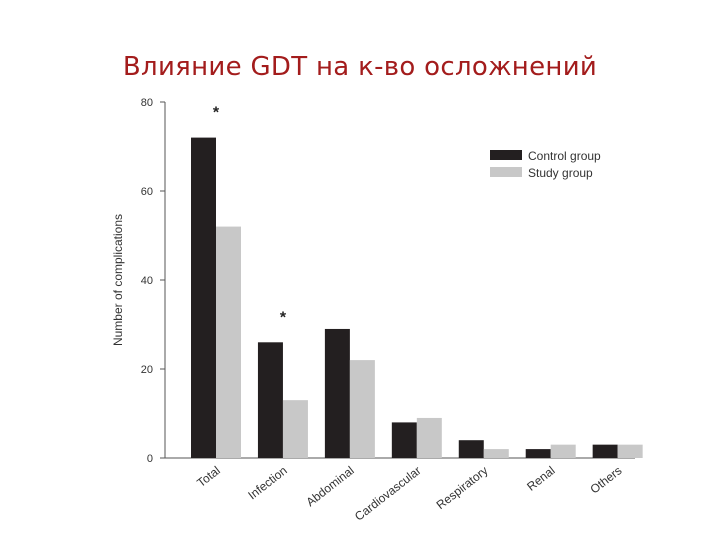 The image size is (720, 540). I want to click on y-tick-label: 0, so click(150, 459).